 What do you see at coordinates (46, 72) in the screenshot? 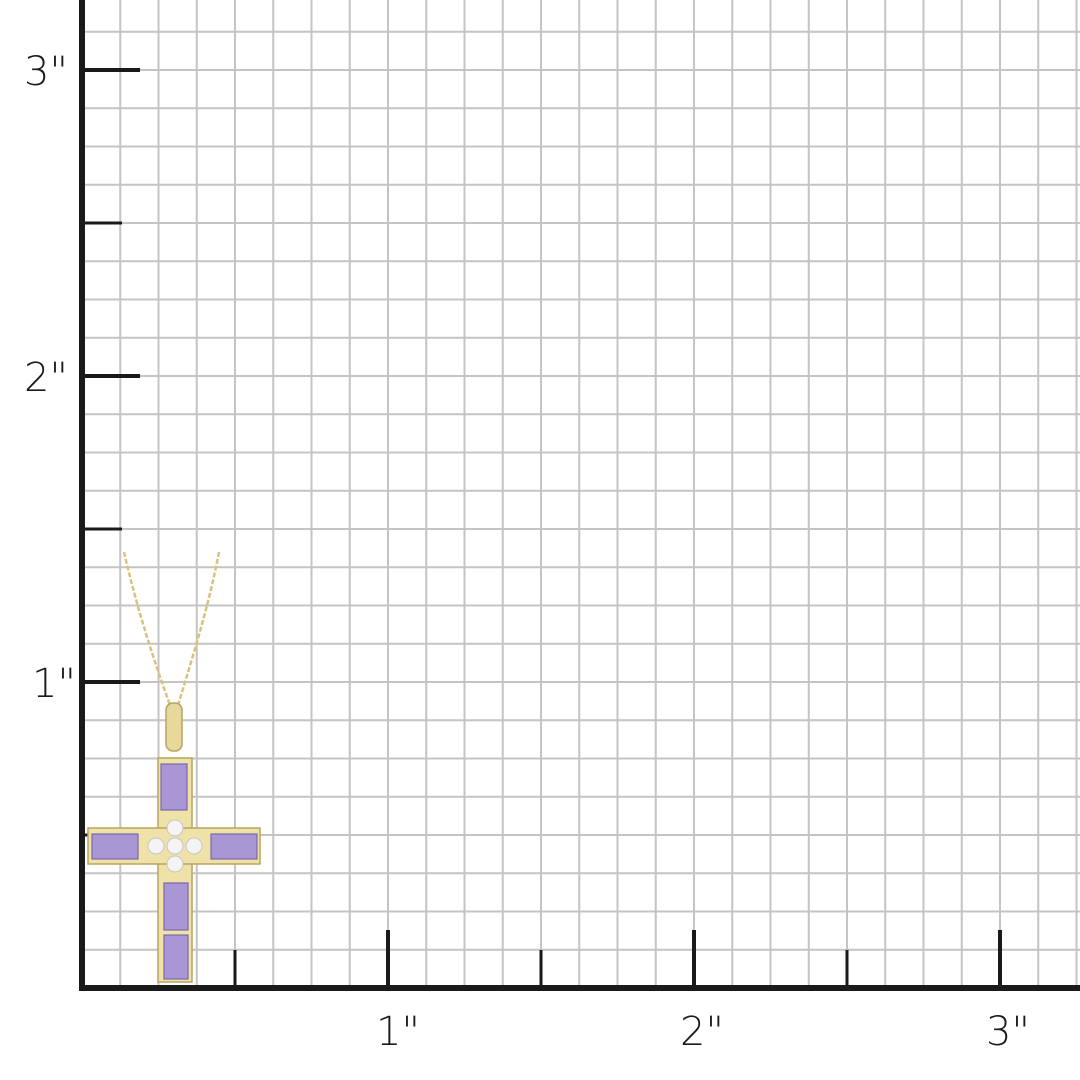
I see `y-label-3: 3"` at bounding box center [46, 72].